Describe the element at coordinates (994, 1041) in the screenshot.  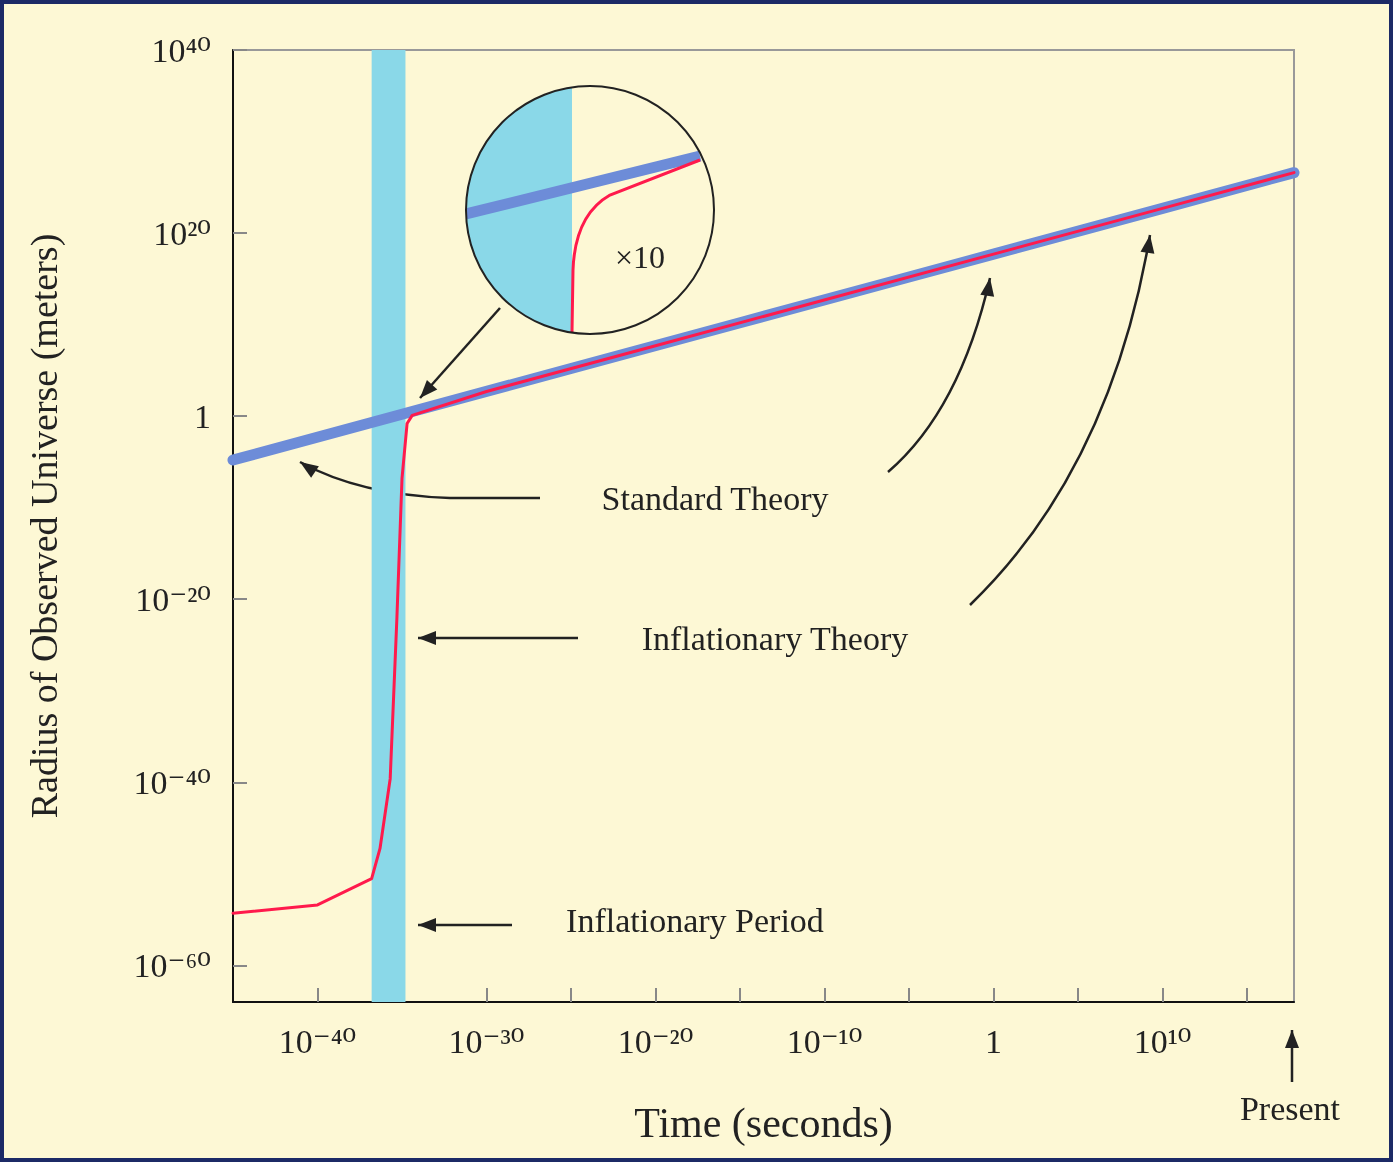
I see `x-tick-label: 1` at that location.